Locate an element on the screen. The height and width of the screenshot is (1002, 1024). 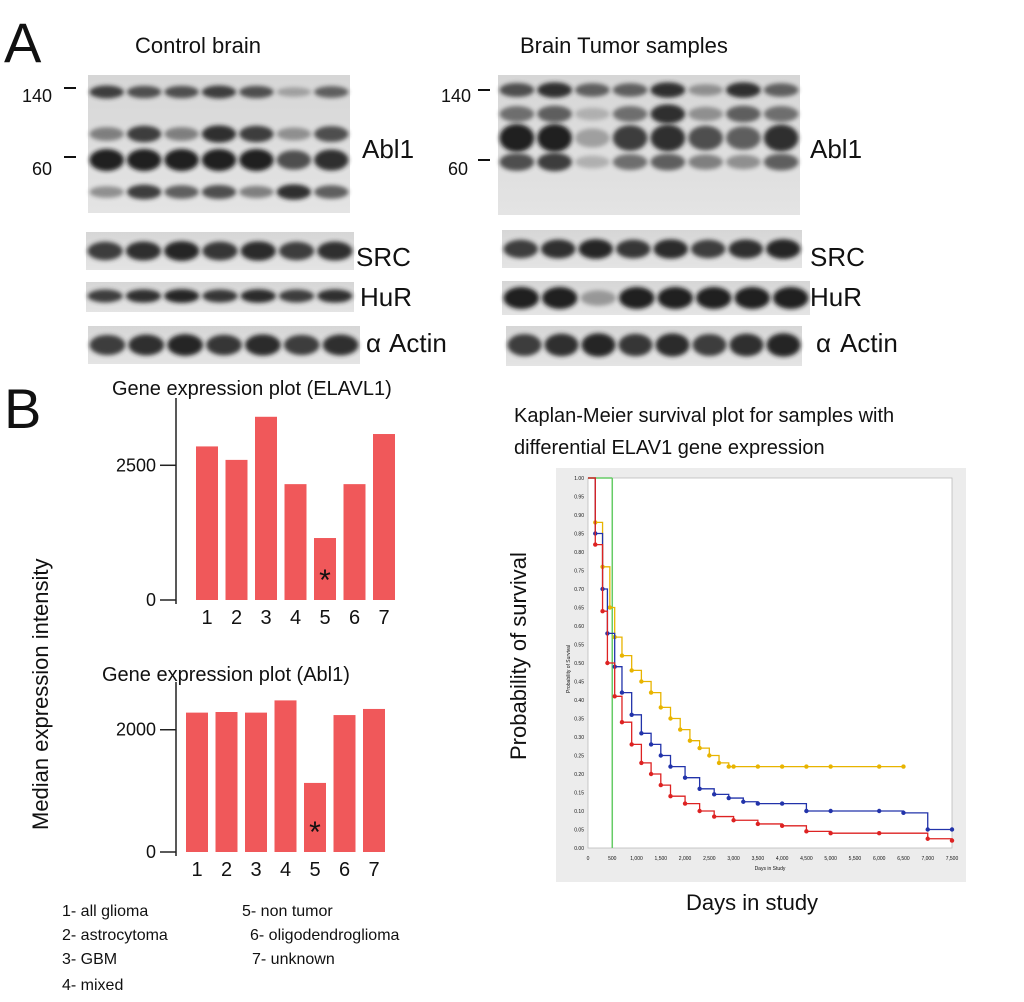
x-tick-label: 5 is located at coordinates (314, 870).